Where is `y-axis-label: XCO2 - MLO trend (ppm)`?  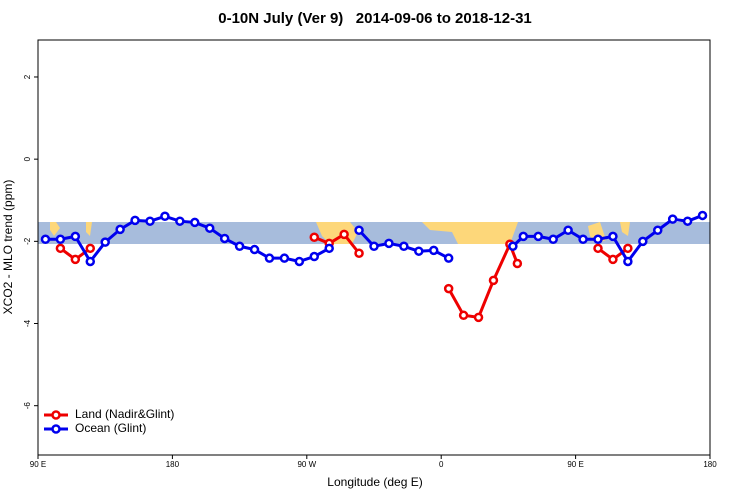
y-axis-label: XCO2 - MLO trend (ppm) is located at coordinates (8, 247).